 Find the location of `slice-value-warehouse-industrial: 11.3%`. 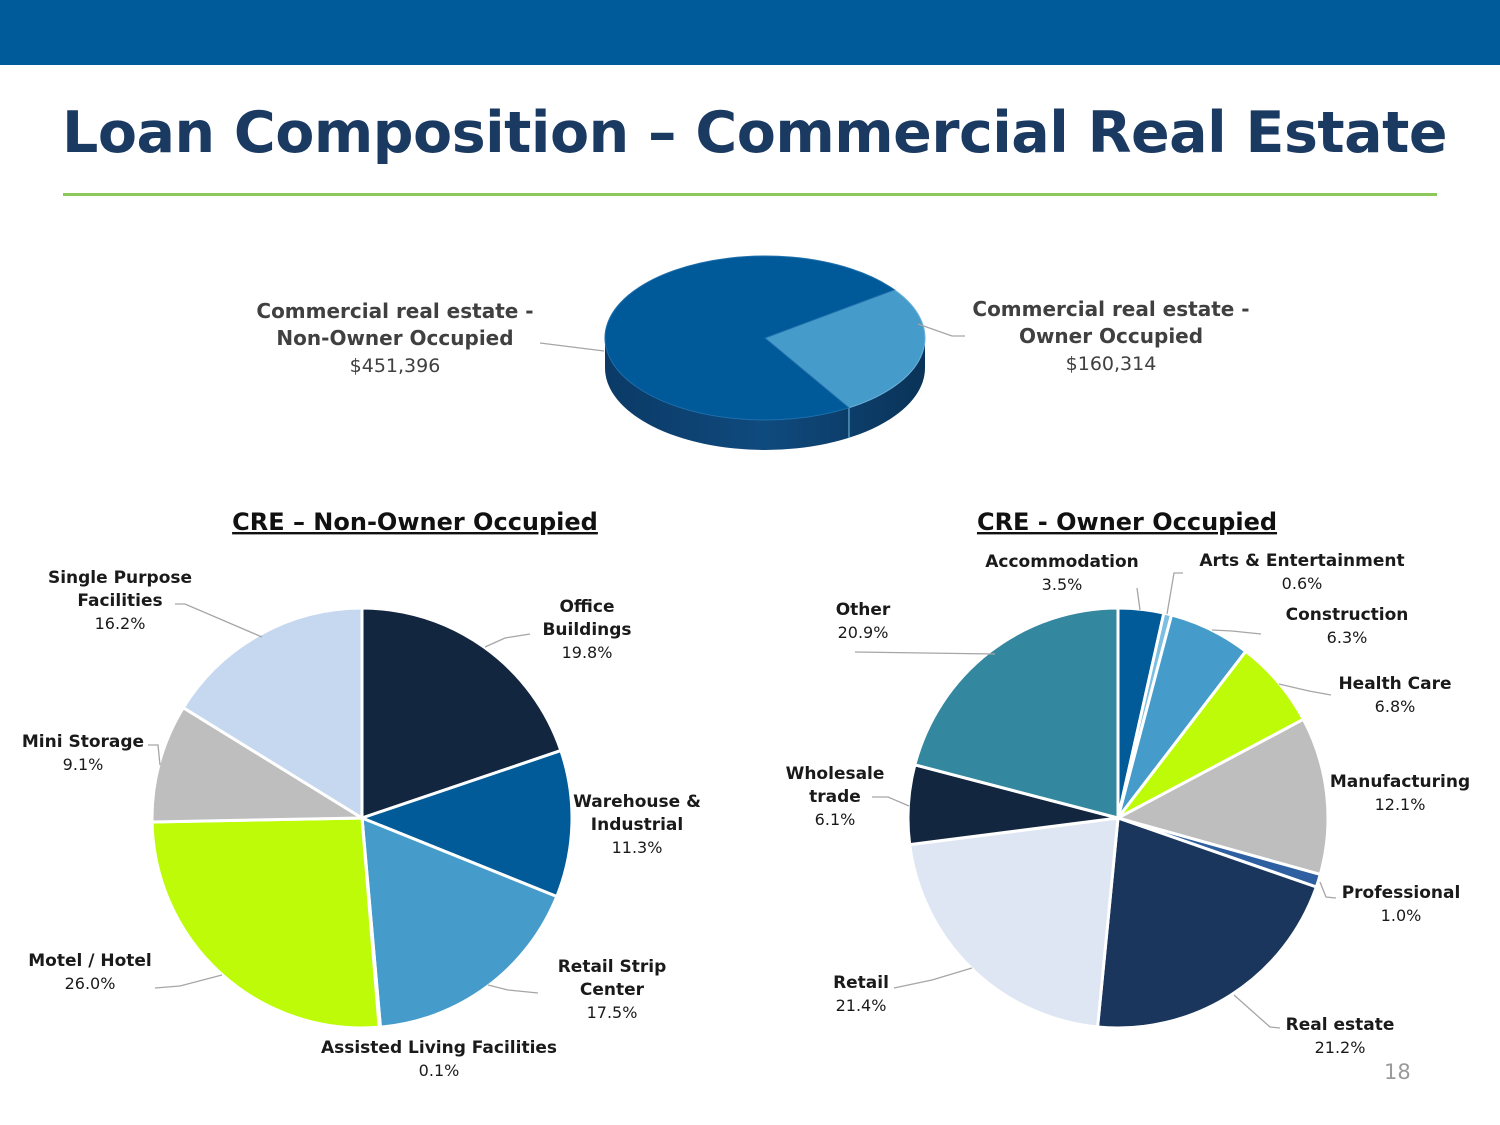

slice-value-warehouse-industrial: 11.3% is located at coordinates (637, 847).